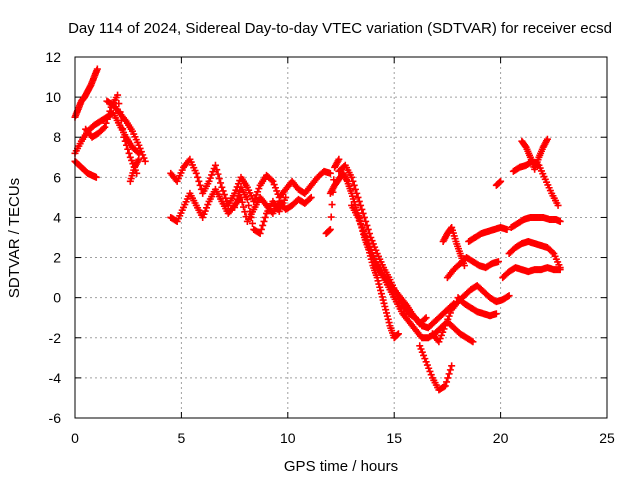 The image size is (640, 480). What do you see at coordinates (57, 298) in the screenshot?
I see `y-tick-label: 0` at bounding box center [57, 298].